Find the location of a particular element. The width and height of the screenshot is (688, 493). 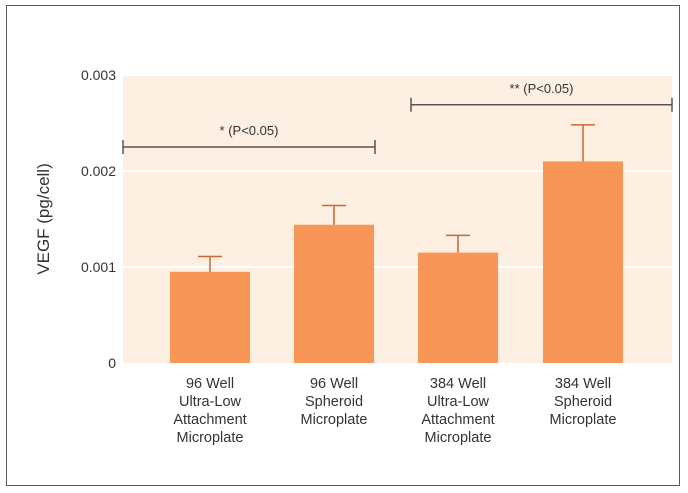

y-tick-label: 0.001 is located at coordinates (98, 267).